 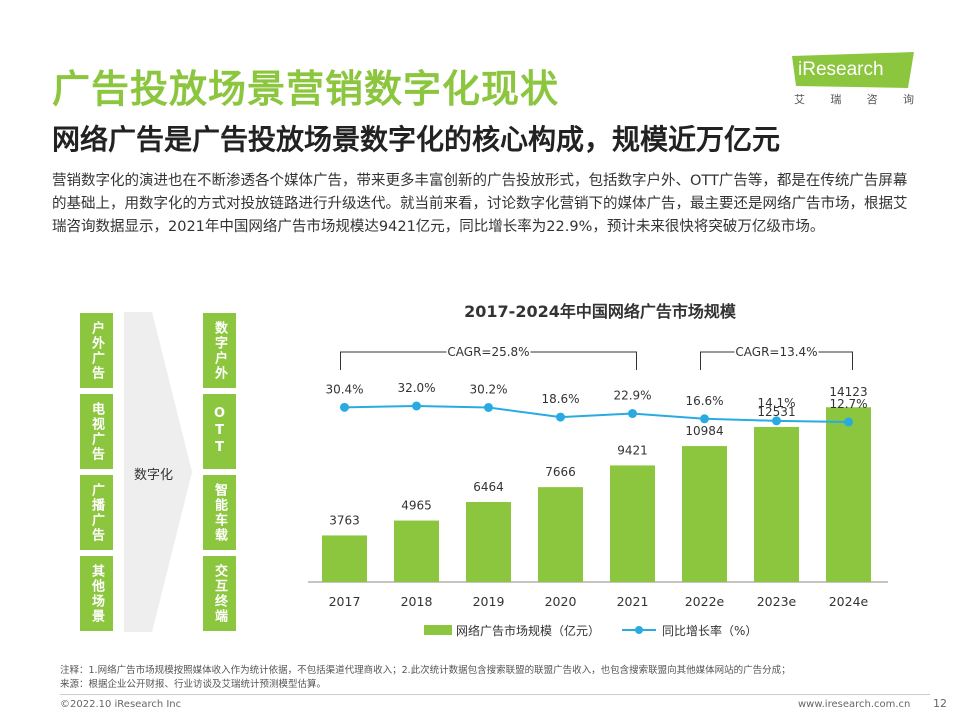 I want to click on footer-url: www.iresearch.com.cn, so click(x=854, y=704).